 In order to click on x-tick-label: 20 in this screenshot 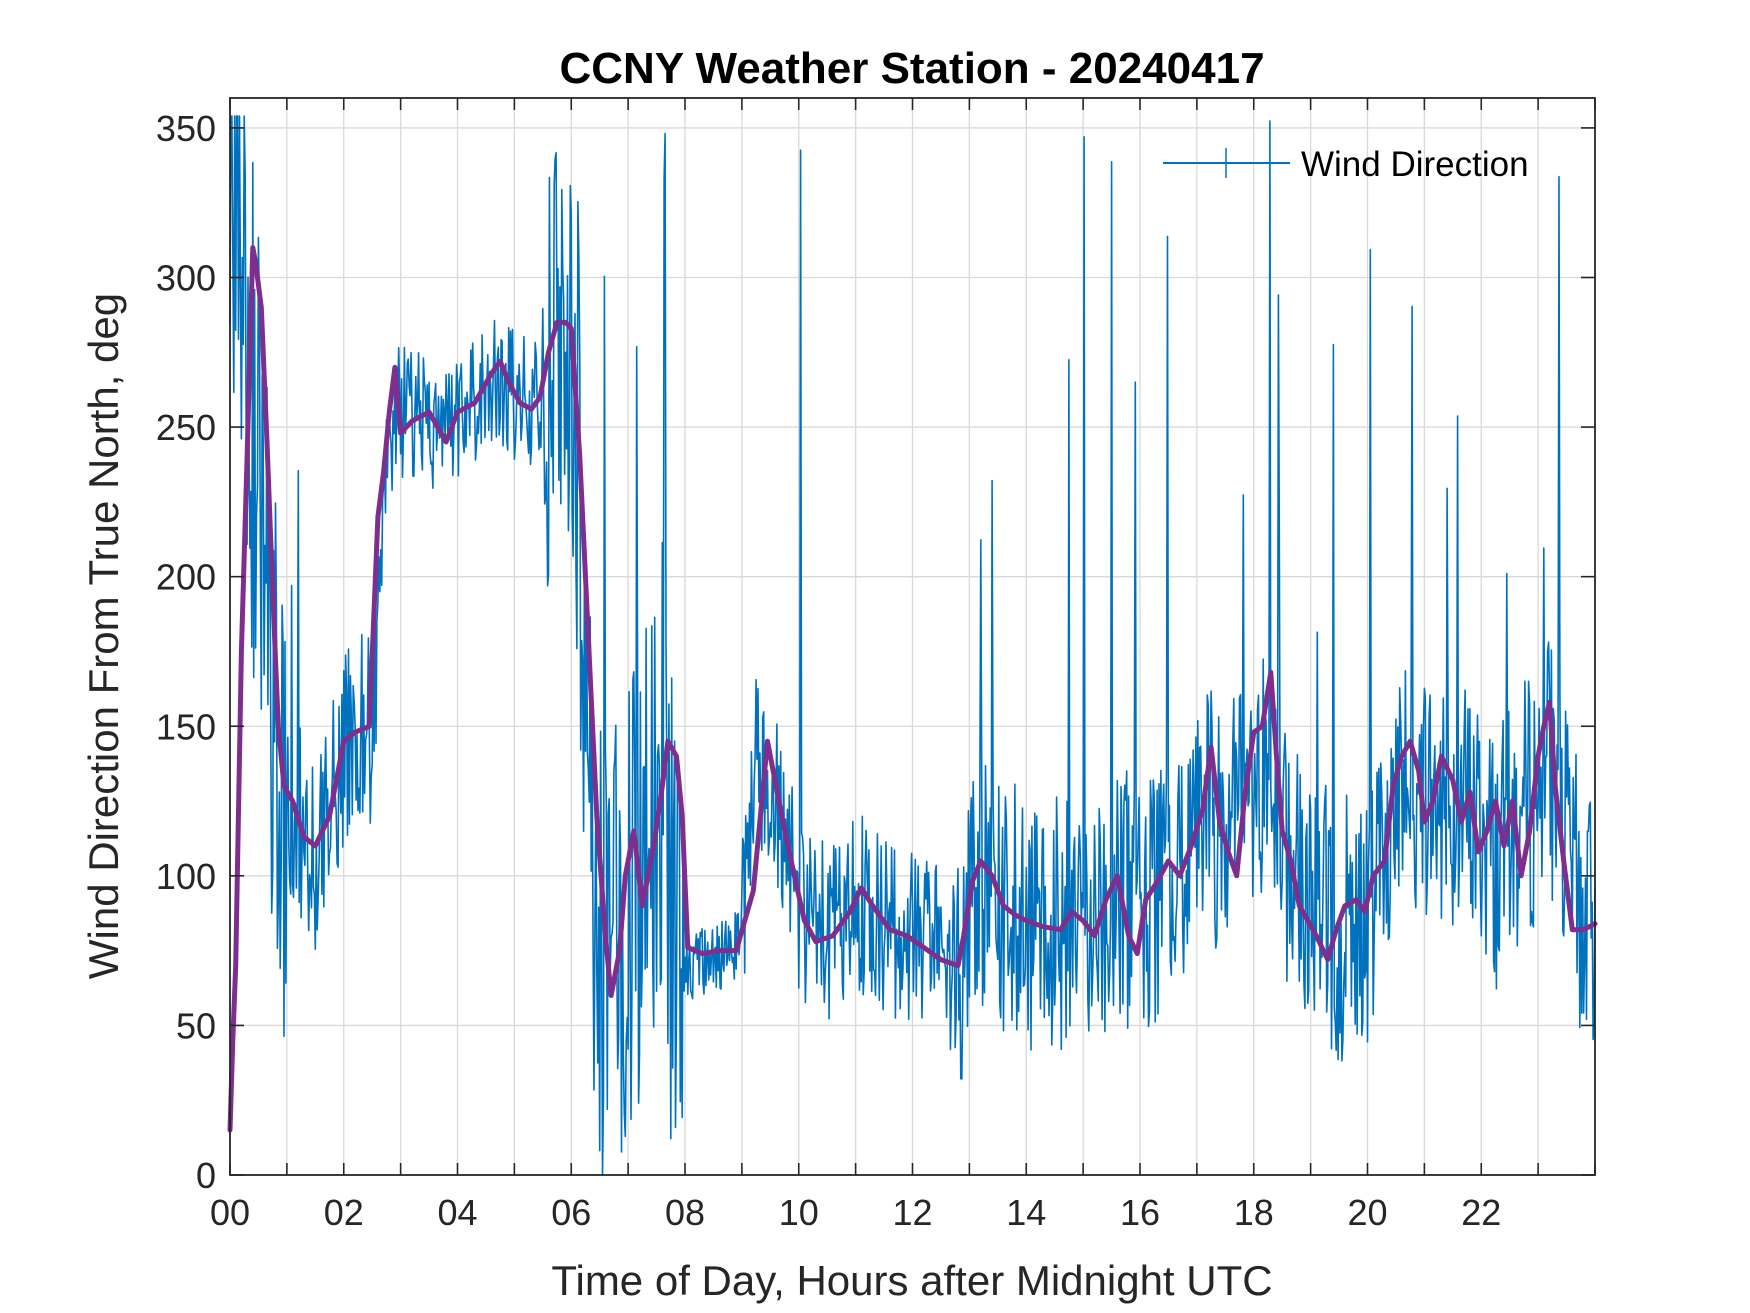, I will do `click(1367, 1212)`.